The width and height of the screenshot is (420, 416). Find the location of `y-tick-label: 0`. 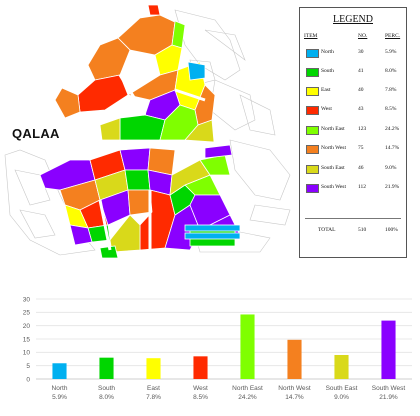

y-tick-label: 0 is located at coordinates (28, 379).